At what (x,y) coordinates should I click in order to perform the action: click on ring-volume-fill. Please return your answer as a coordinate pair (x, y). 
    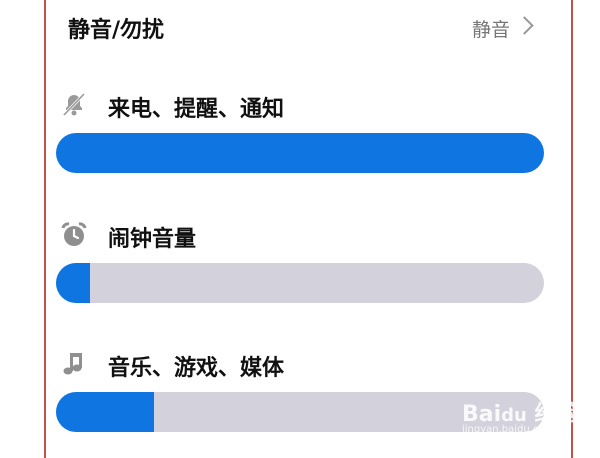
    Looking at the image, I should click on (300, 153).